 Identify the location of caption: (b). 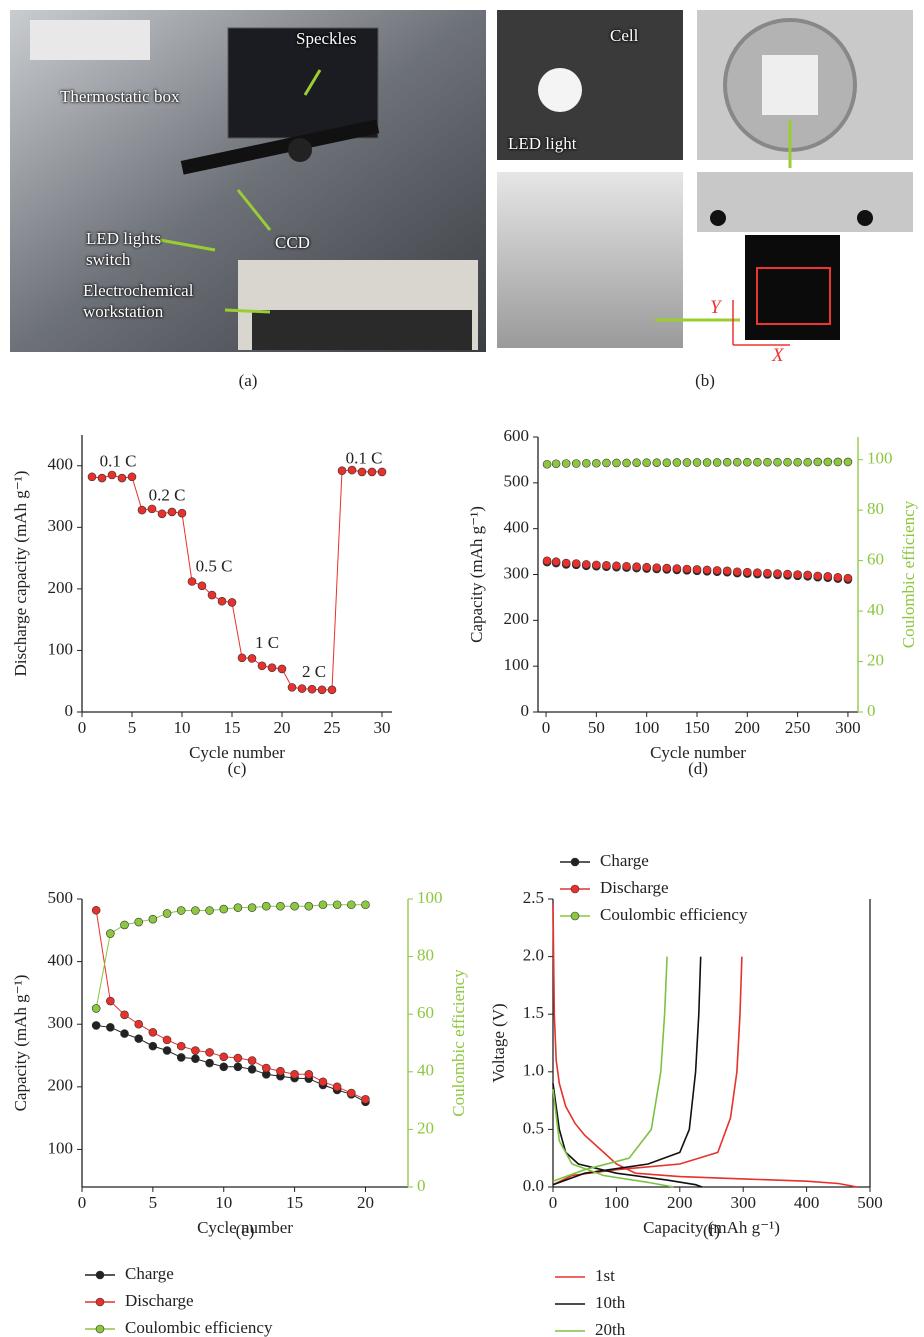
(705, 380).